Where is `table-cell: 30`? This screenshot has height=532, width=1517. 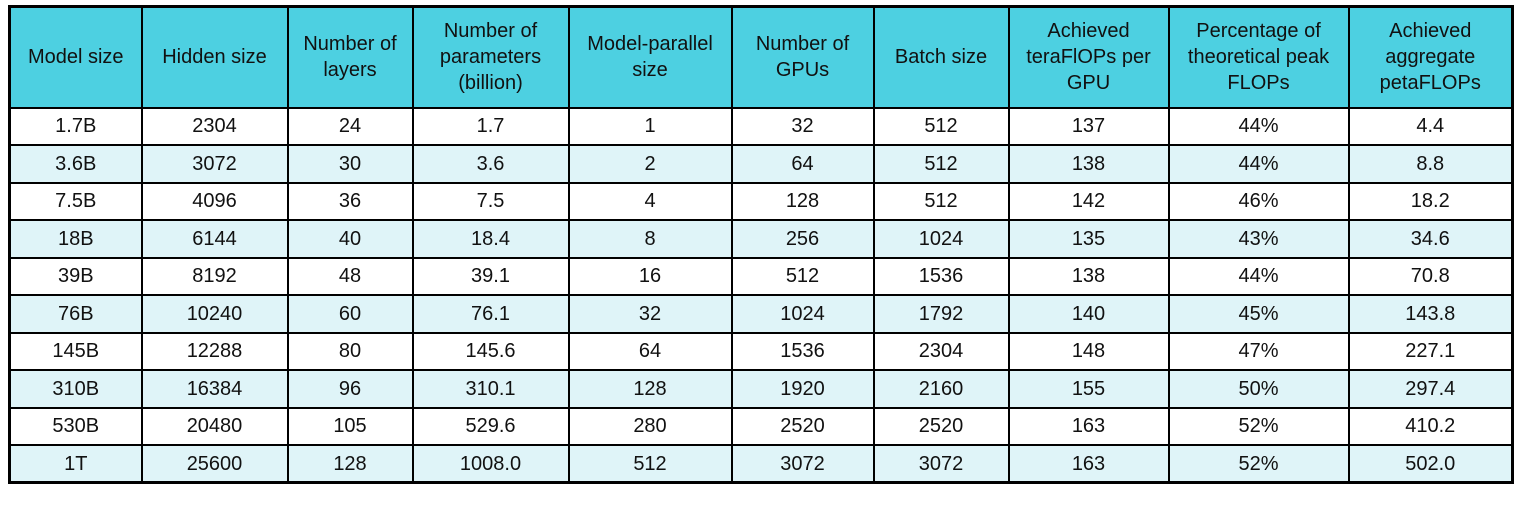
table-cell: 30 is located at coordinates (350, 164).